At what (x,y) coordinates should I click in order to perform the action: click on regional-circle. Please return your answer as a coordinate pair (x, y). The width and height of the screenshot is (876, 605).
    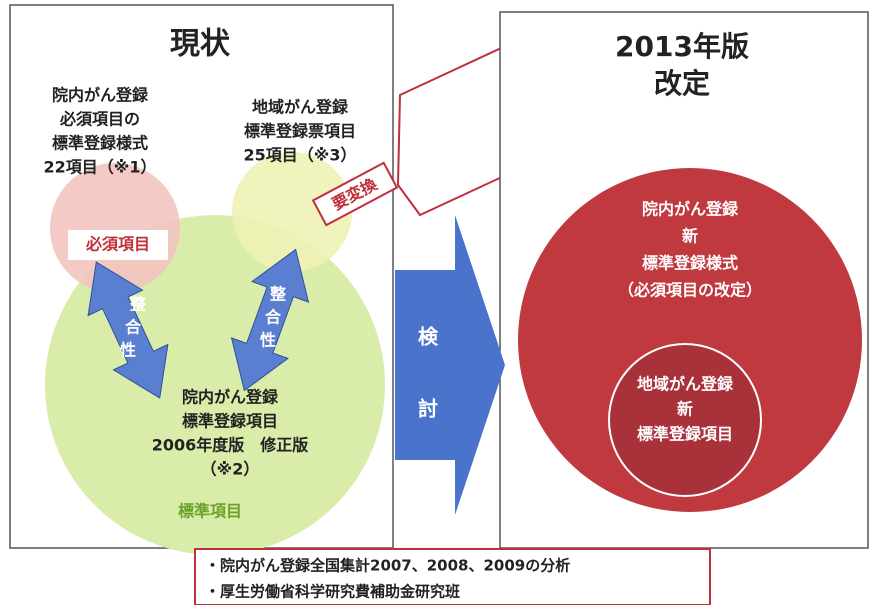
    Looking at the image, I should click on (292, 212).